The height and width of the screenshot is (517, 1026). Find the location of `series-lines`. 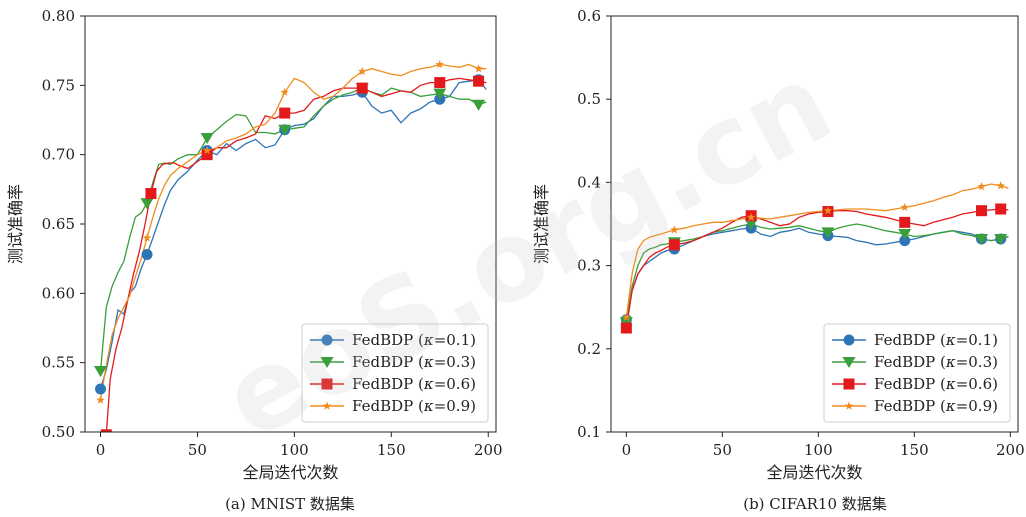

series-lines is located at coordinates (817, 256).